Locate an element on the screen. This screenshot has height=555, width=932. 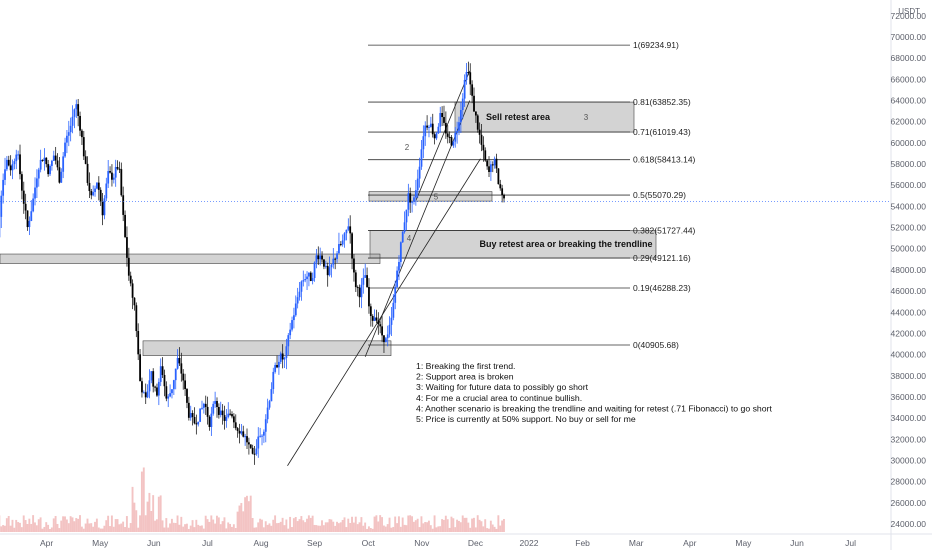
y-tick-label: 26000.00 is located at coordinates (909, 503).